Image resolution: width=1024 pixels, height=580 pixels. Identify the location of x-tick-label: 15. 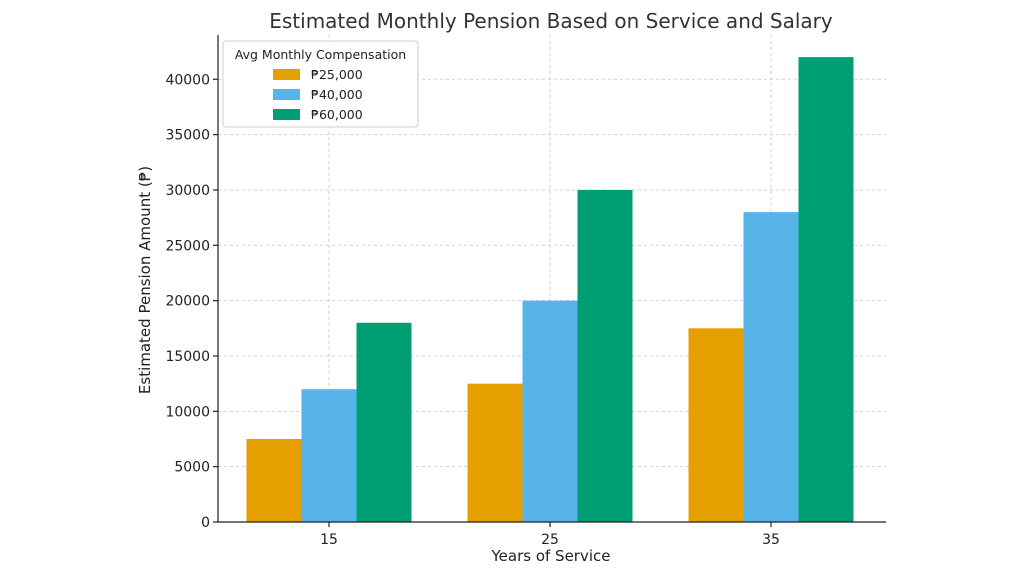
(329, 540).